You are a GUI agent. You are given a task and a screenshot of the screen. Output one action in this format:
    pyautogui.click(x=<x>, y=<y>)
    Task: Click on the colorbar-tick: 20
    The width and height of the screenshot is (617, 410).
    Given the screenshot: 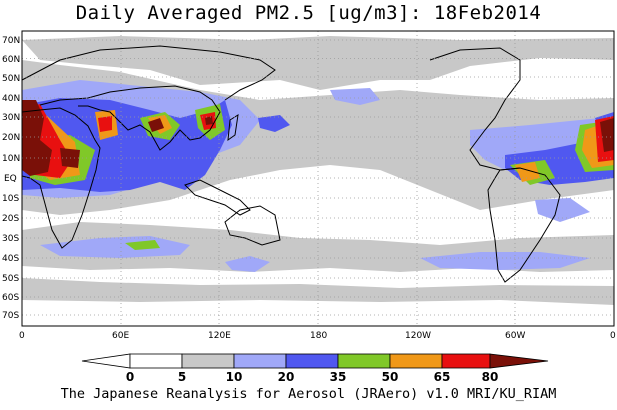 What is the action you would take?
    pyautogui.click(x=286, y=377)
    